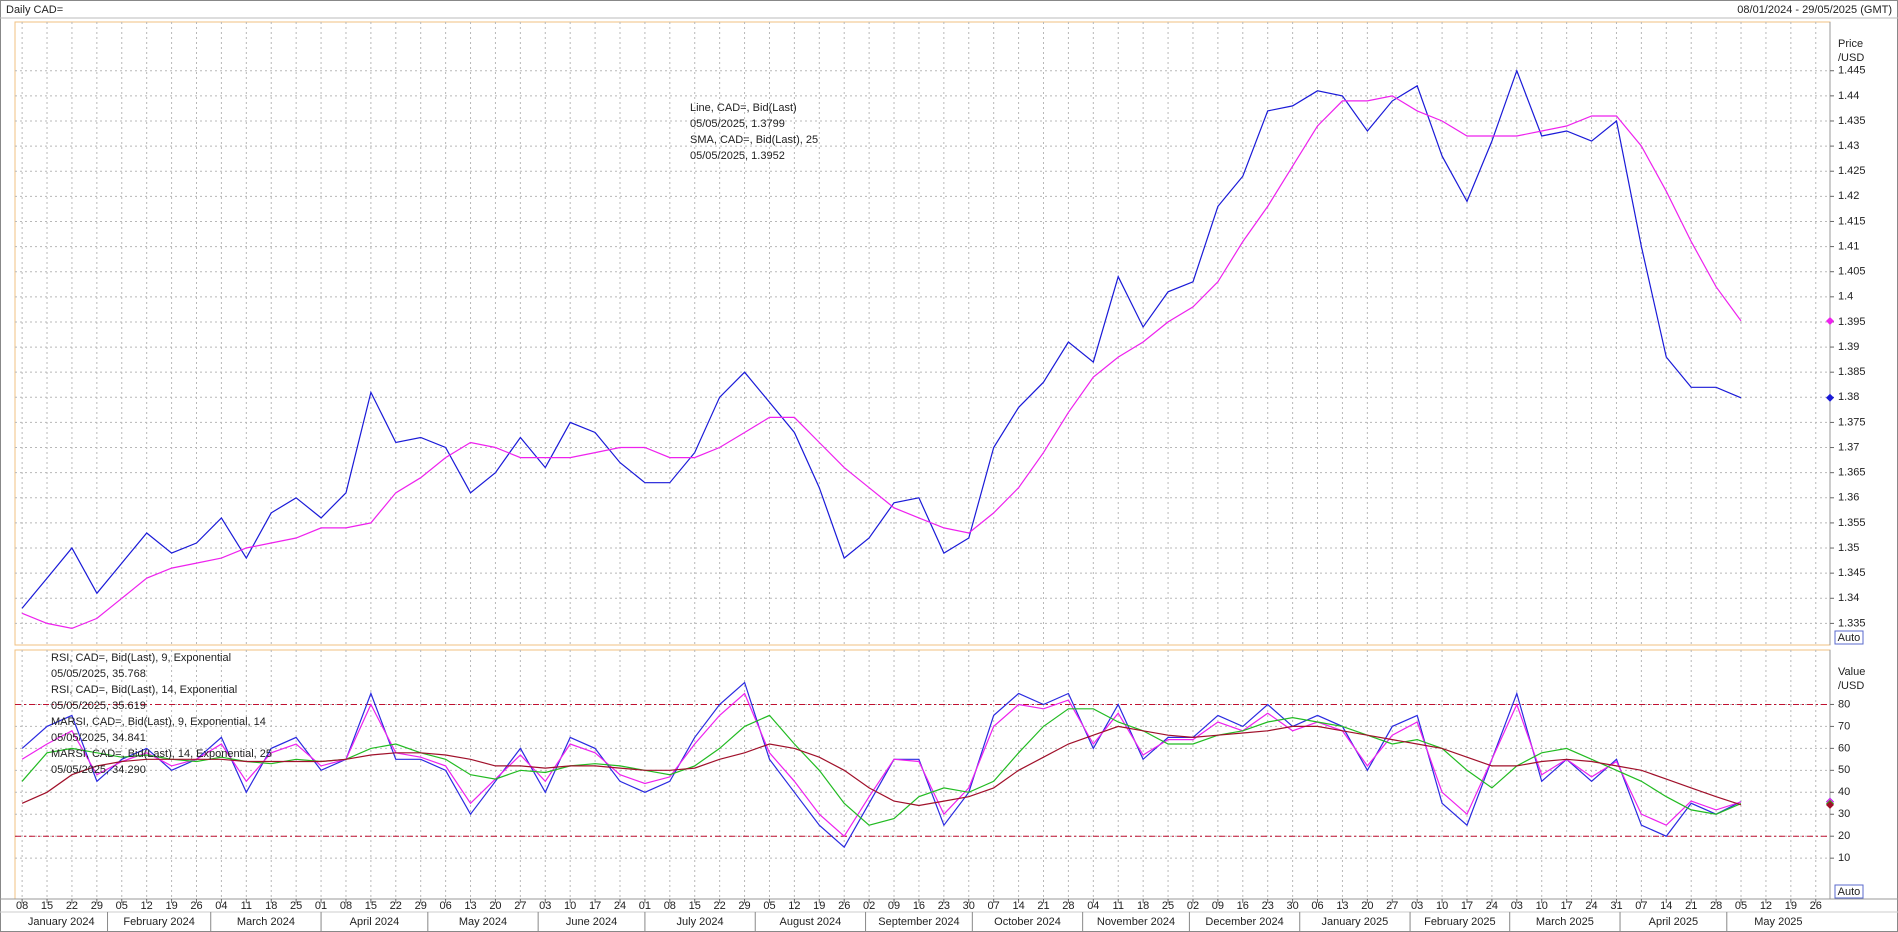  I want to click on y-tick-label: 1.365, so click(1852, 473).